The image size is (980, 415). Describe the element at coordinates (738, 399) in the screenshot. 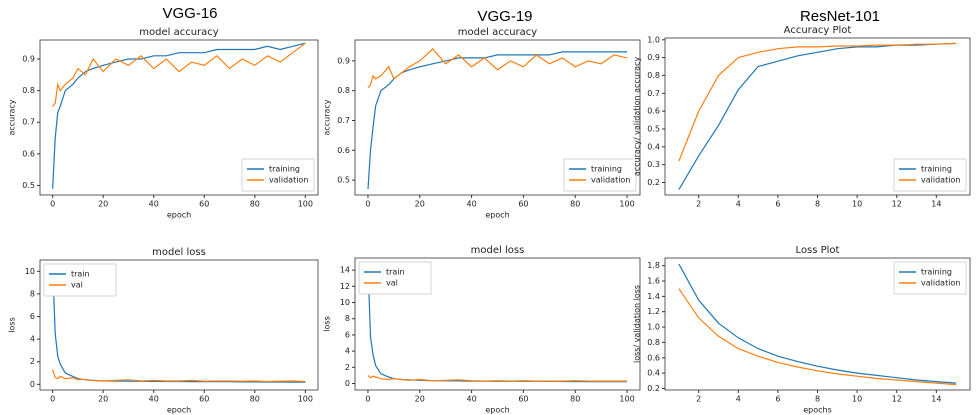

I see `x-tick-label: 4` at that location.